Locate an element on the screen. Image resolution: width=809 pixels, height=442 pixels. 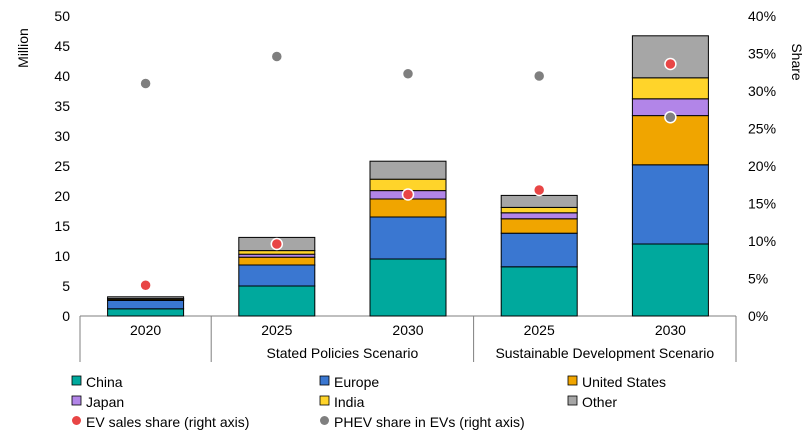
scenario-label: Stated Policies Scenario is located at coordinates (343, 353).